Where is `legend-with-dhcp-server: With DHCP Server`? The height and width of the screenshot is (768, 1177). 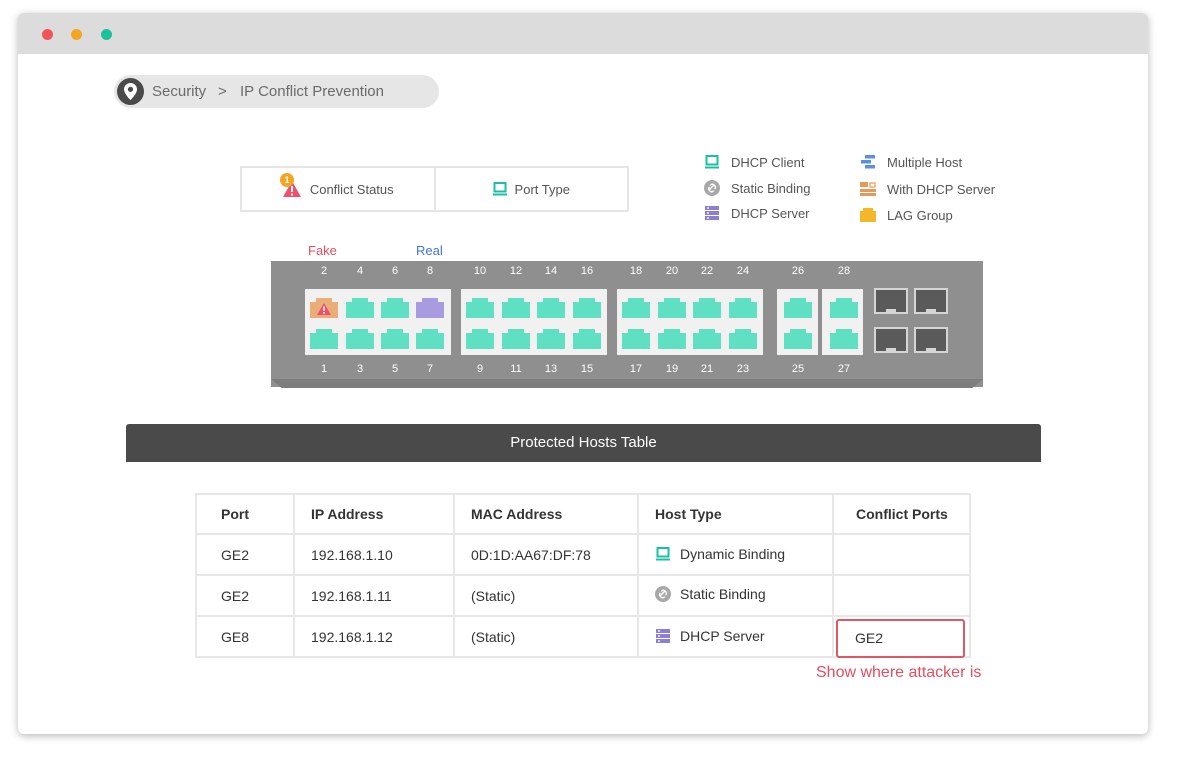 legend-with-dhcp-server: With DHCP Server is located at coordinates (927, 189).